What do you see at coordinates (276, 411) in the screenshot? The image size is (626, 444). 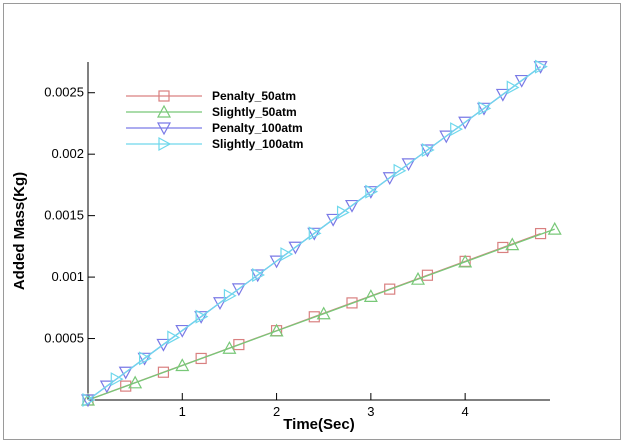 I see `x-tick-label: 2` at bounding box center [276, 411].